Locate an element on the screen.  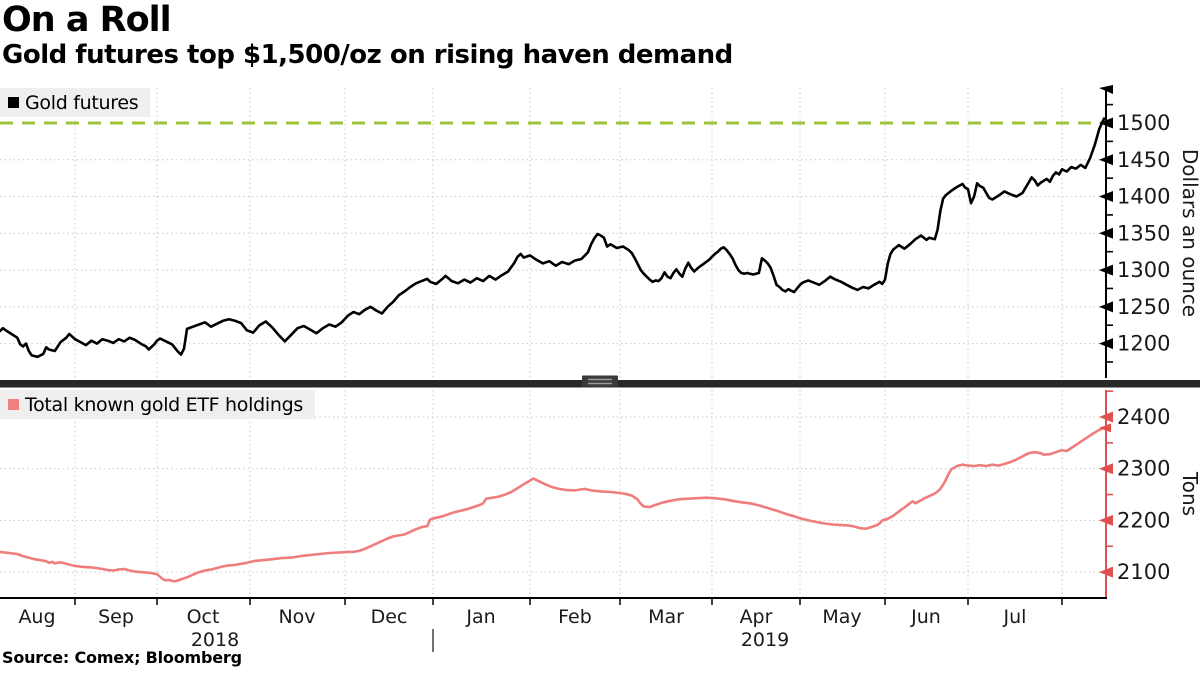
x-year-label: 2019 is located at coordinates (765, 640).